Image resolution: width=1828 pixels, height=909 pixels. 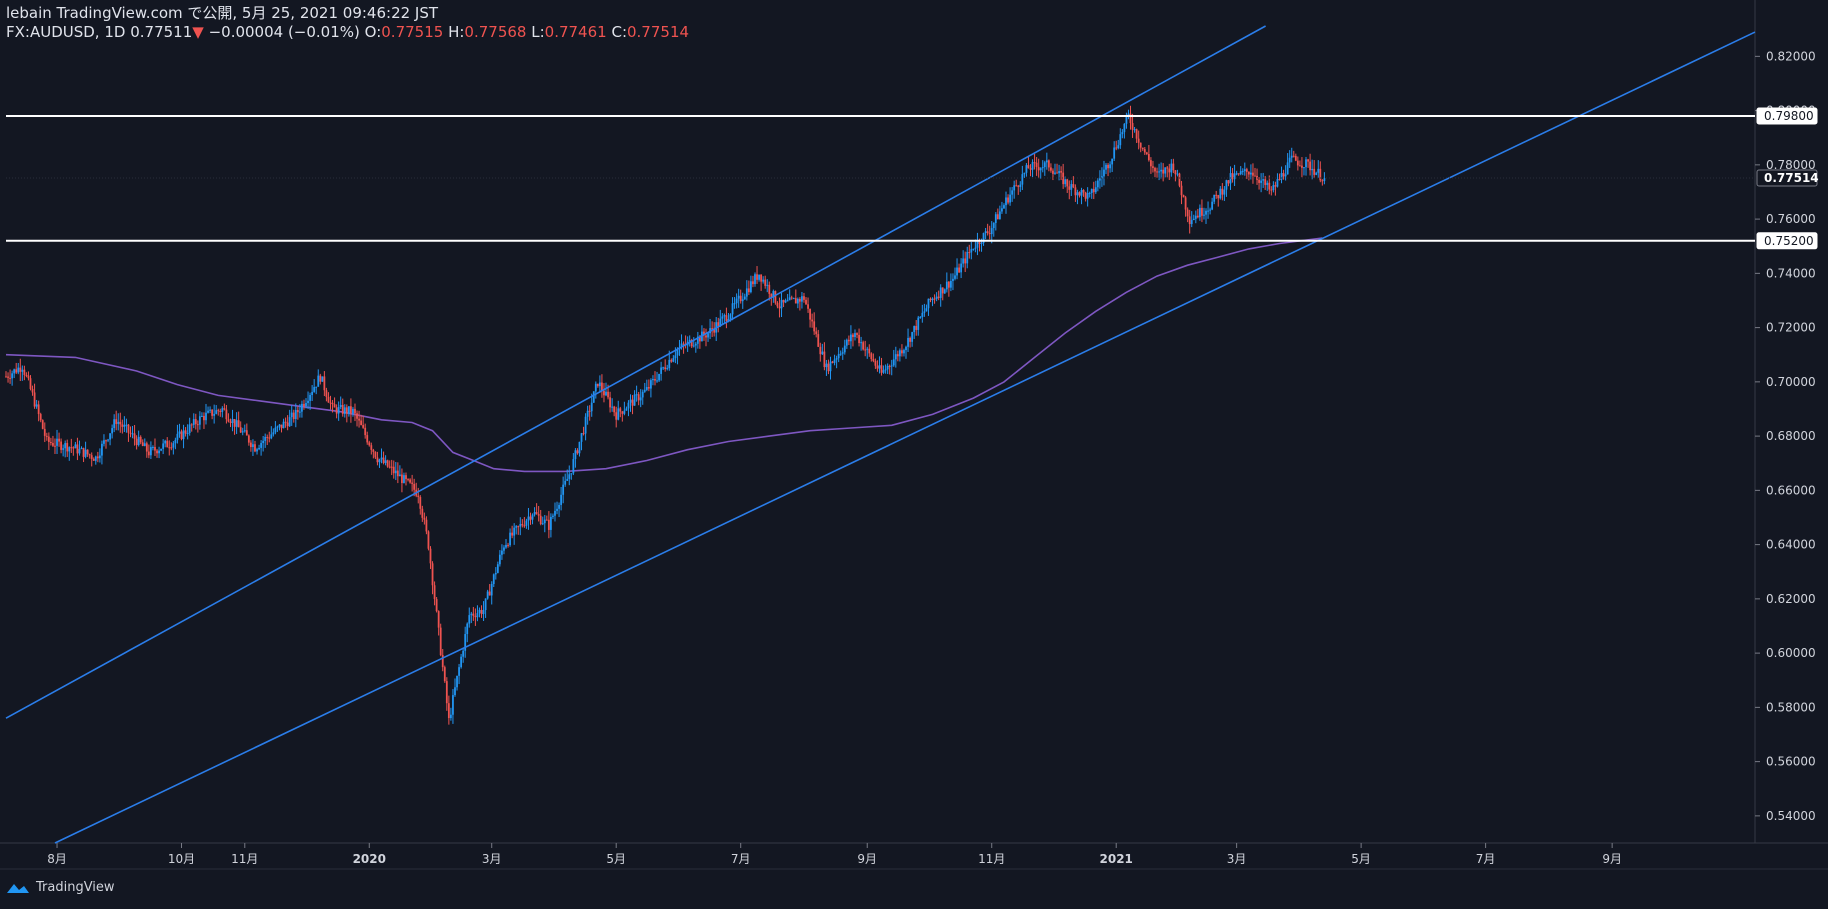 What do you see at coordinates (1791, 178) in the screenshot?
I see `last-price-label: 0.77514` at bounding box center [1791, 178].